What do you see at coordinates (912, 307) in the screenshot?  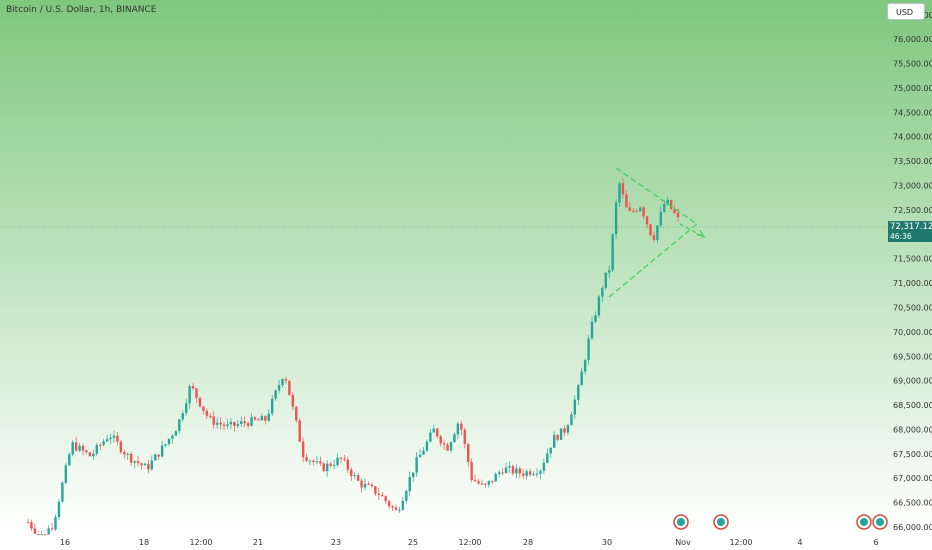 I see `price-tick-label: 70,500.00` at bounding box center [912, 307].